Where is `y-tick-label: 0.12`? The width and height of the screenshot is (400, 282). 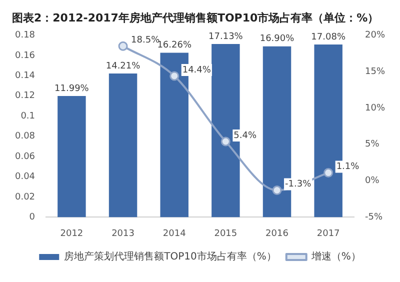
y-tick-label: 0.12 is located at coordinates (25, 96).